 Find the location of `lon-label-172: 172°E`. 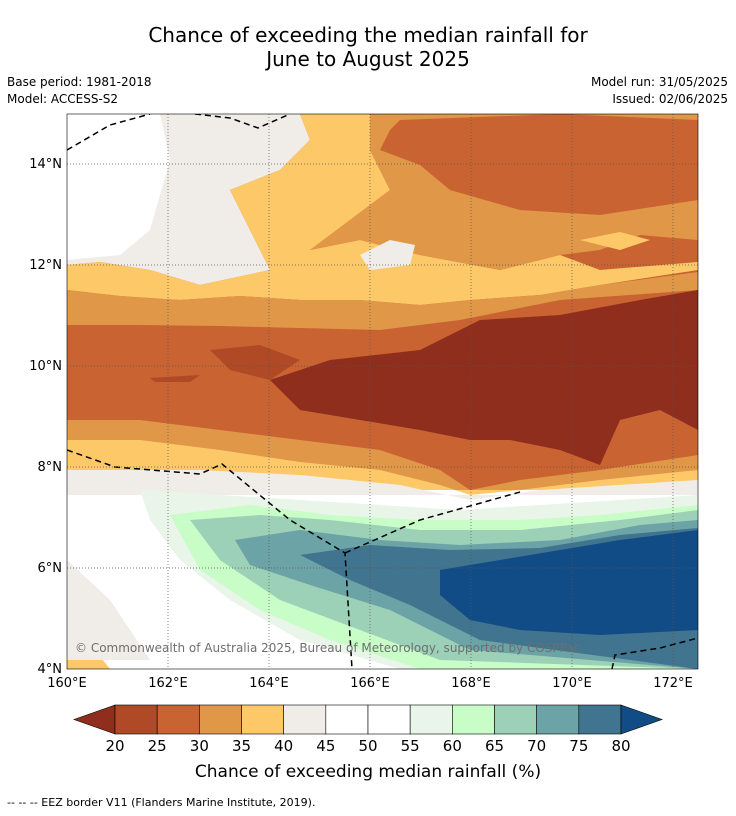

lon-label-172: 172°E is located at coordinates (673, 683).